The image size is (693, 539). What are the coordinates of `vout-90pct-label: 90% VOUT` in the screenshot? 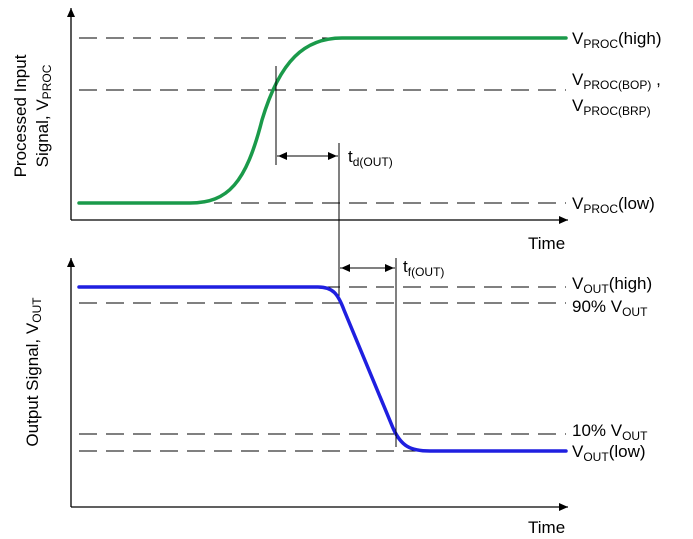 It's located at (610, 308).